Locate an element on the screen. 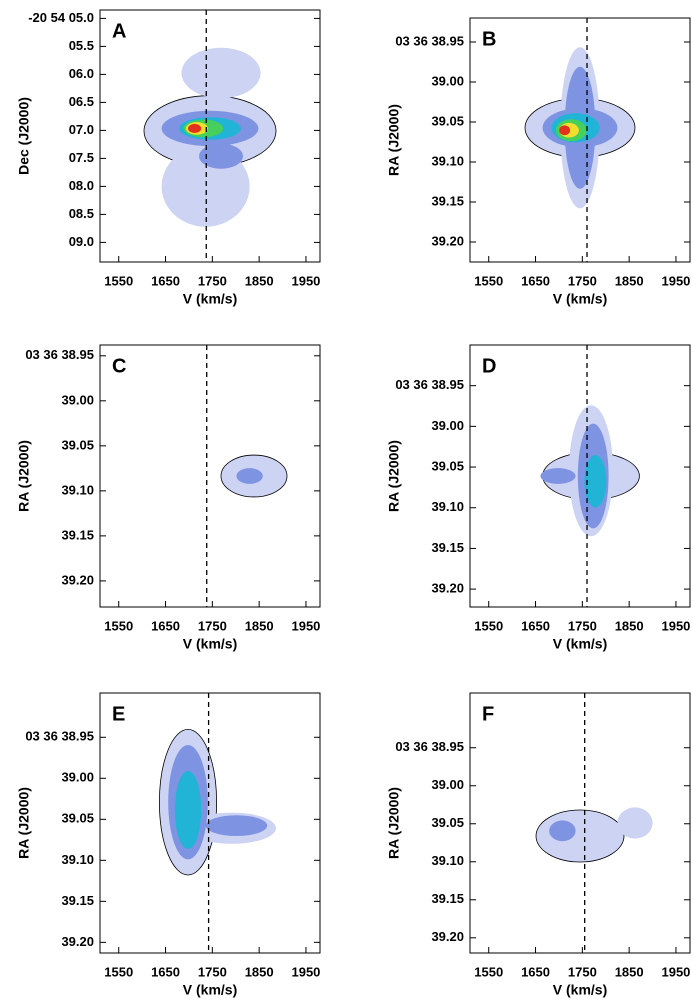 The width and height of the screenshot is (693, 1003). y-tick-label: 08.0 is located at coordinates (81, 185).